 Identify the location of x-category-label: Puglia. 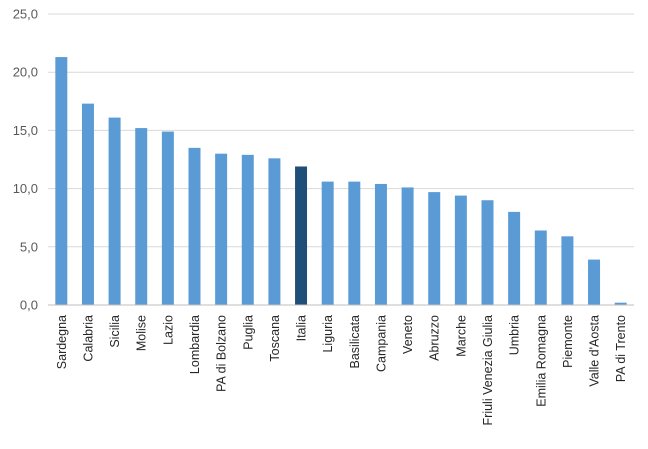
(248, 332).